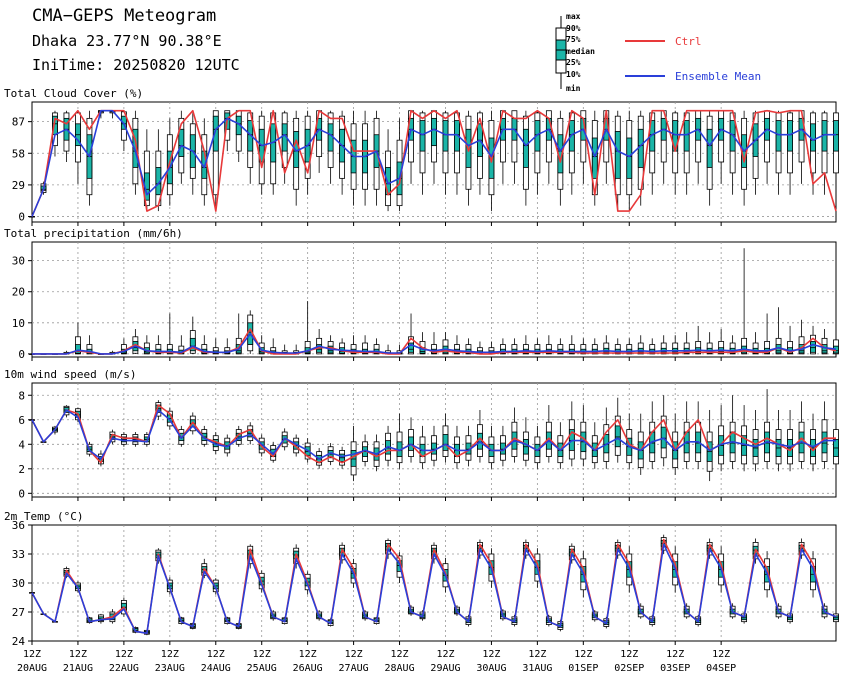 This screenshot has width=860, height=679. I want to click on location-label: Dhaka 23.77°N 90.38°E, so click(127, 41).